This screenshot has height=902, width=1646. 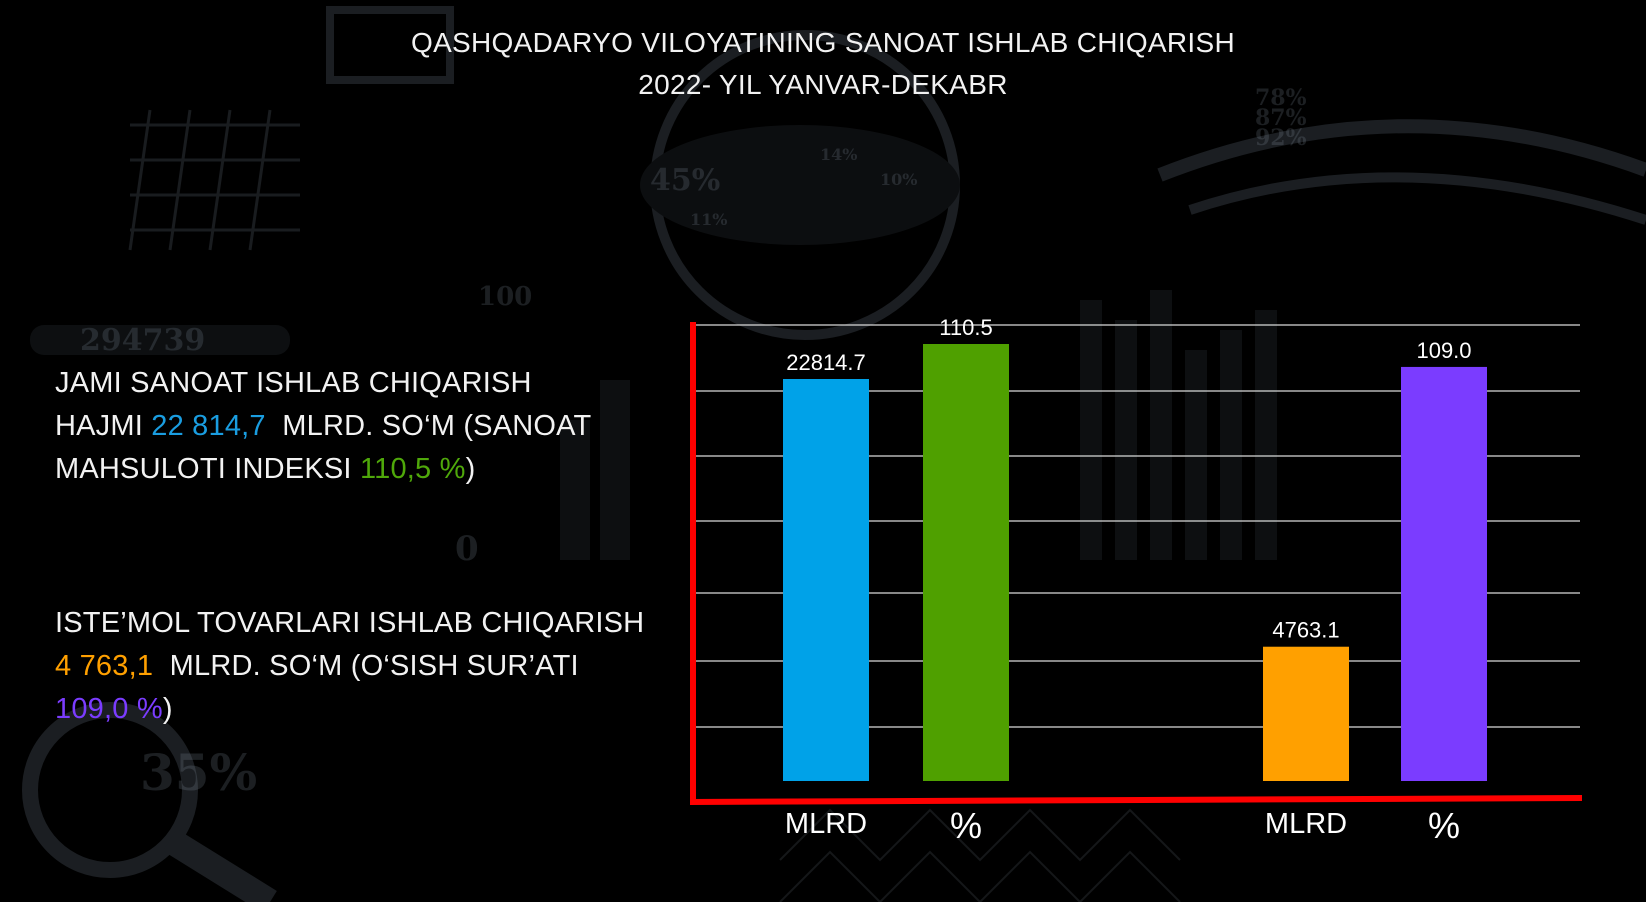 What do you see at coordinates (207, 469) in the screenshot?
I see `info1-line3-prefix: MAHSULOTI INDEKSI` at bounding box center [207, 469].